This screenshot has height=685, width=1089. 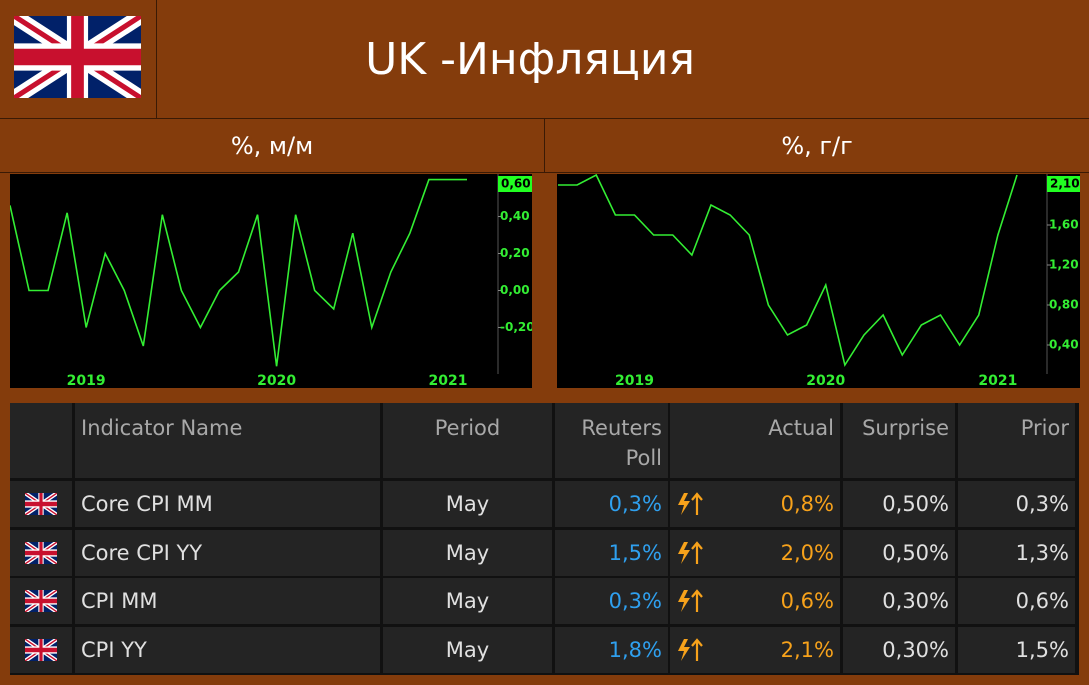 I want to click on y-tick-label: 1,60, so click(x=1064, y=225).